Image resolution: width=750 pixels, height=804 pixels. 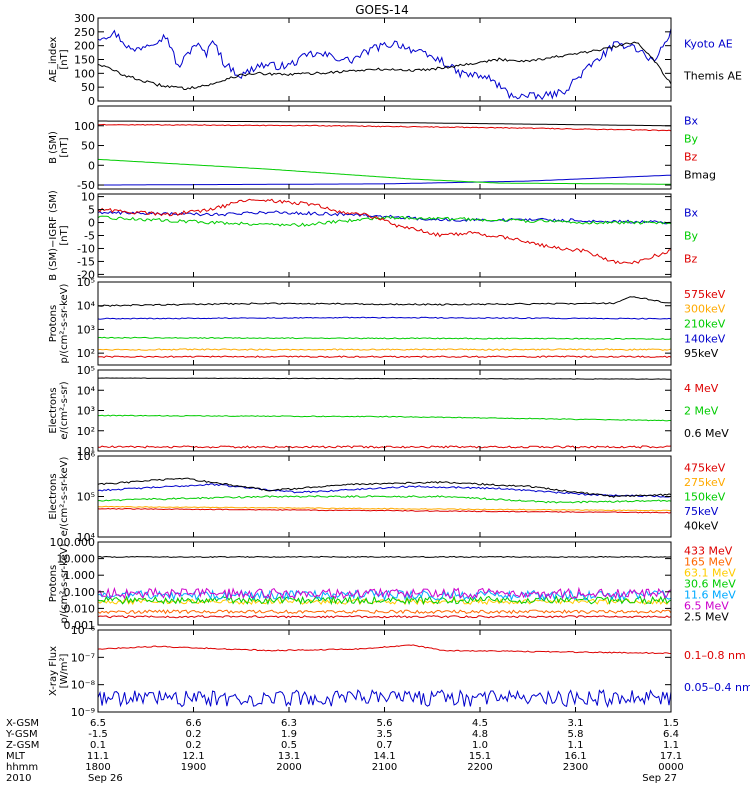 I want to click on x-axis-value-2-1: 1.9, so click(x=289, y=734).